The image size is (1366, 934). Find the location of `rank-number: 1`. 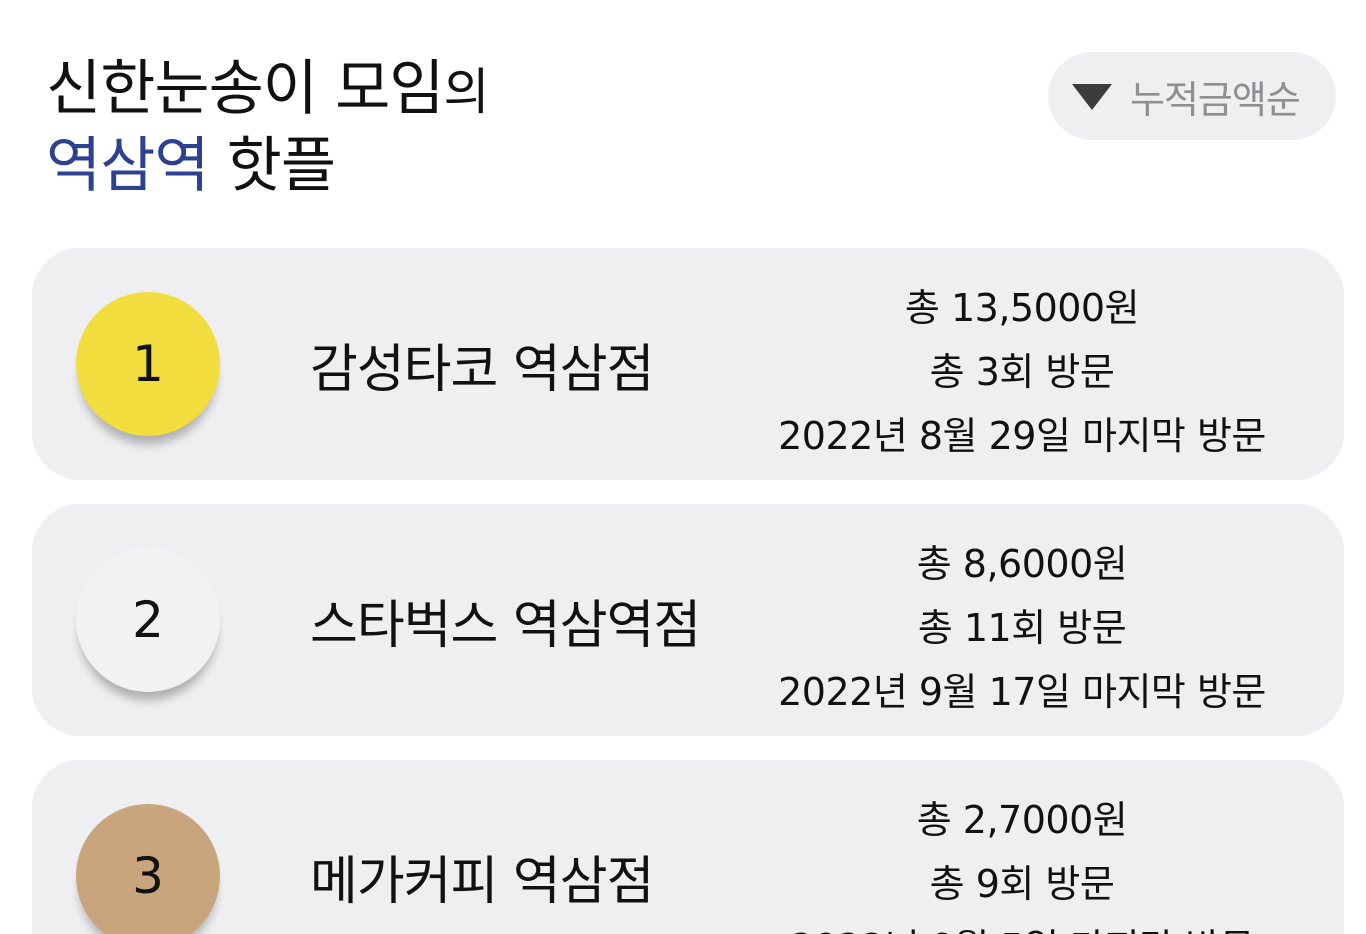

rank-number: 1 is located at coordinates (148, 364).